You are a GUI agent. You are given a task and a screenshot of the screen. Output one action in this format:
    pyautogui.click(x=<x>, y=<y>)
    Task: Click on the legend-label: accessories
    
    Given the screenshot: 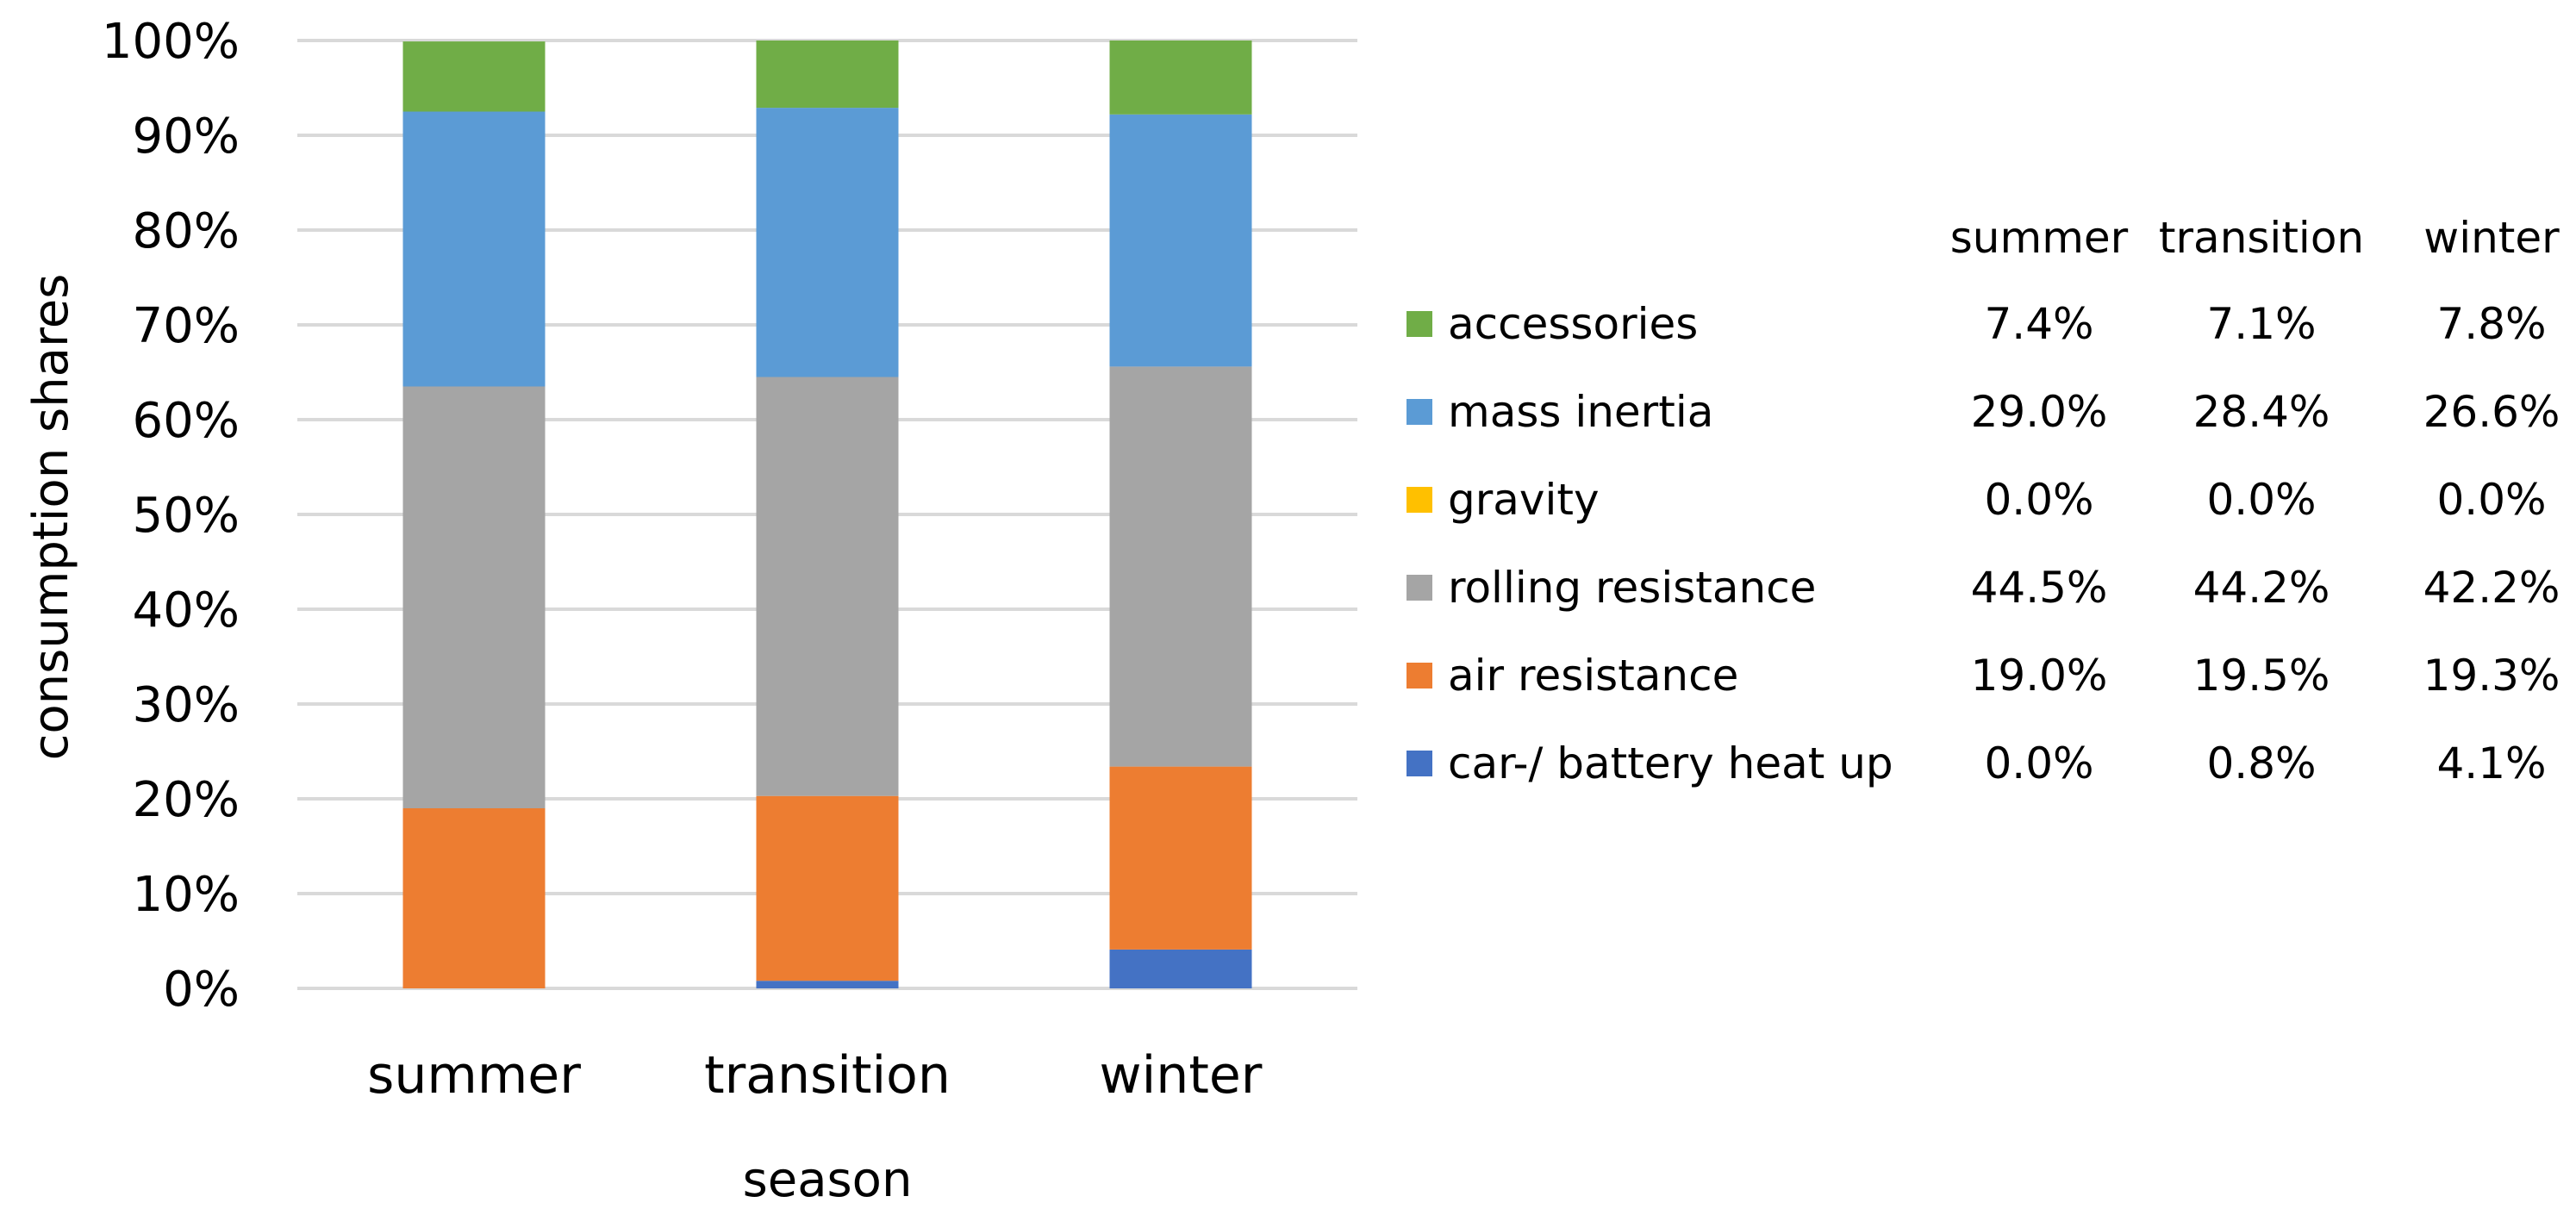 What is the action you would take?
    pyautogui.click(x=1573, y=324)
    